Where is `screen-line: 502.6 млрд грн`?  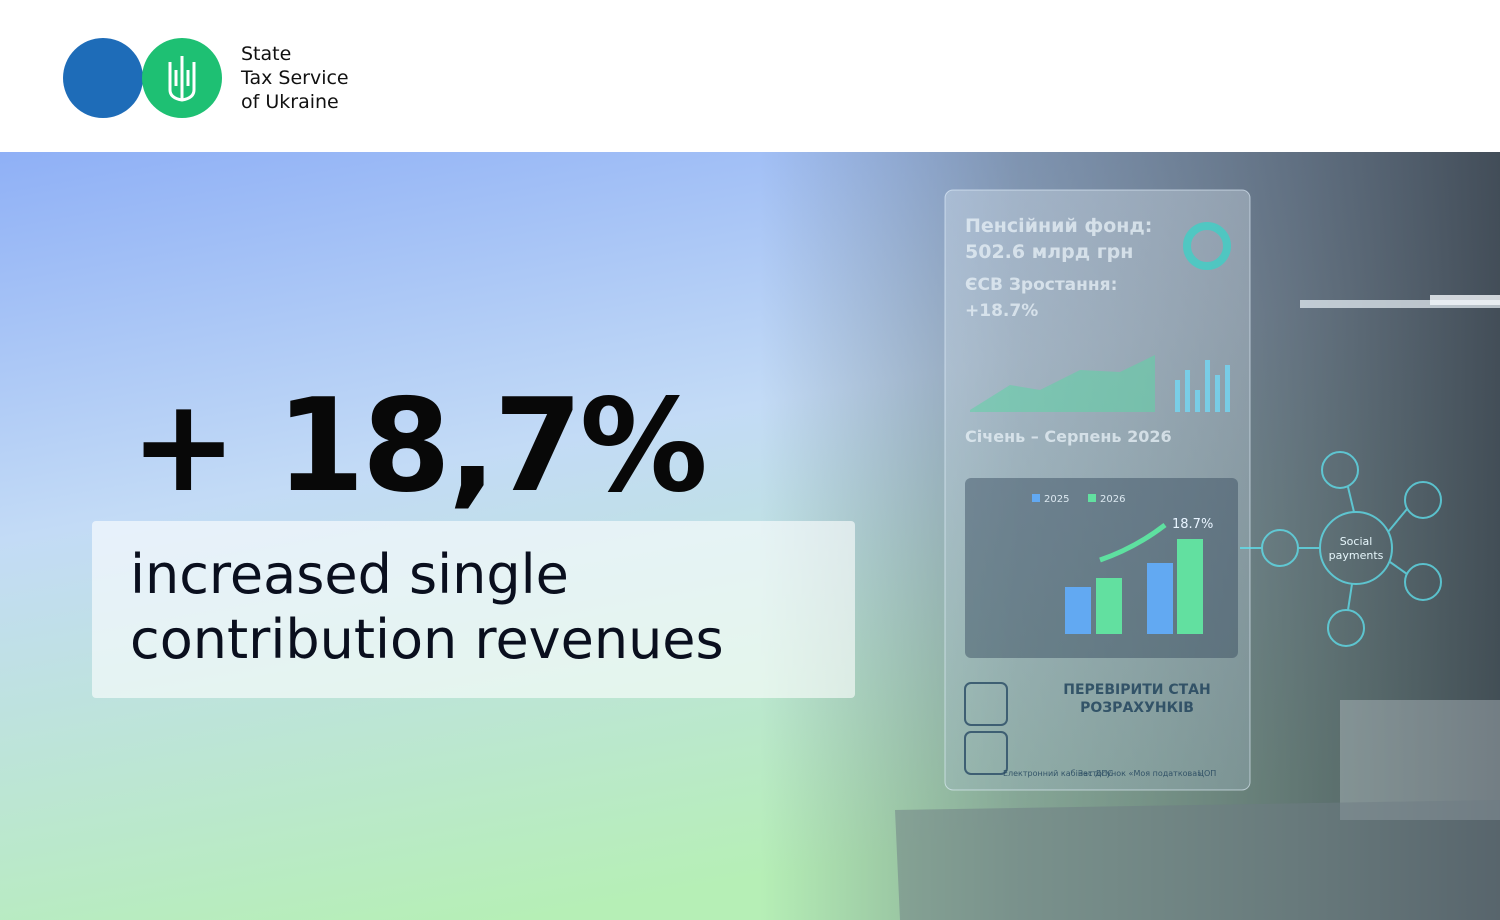 screen-line: 502.6 млрд грн is located at coordinates (1049, 252).